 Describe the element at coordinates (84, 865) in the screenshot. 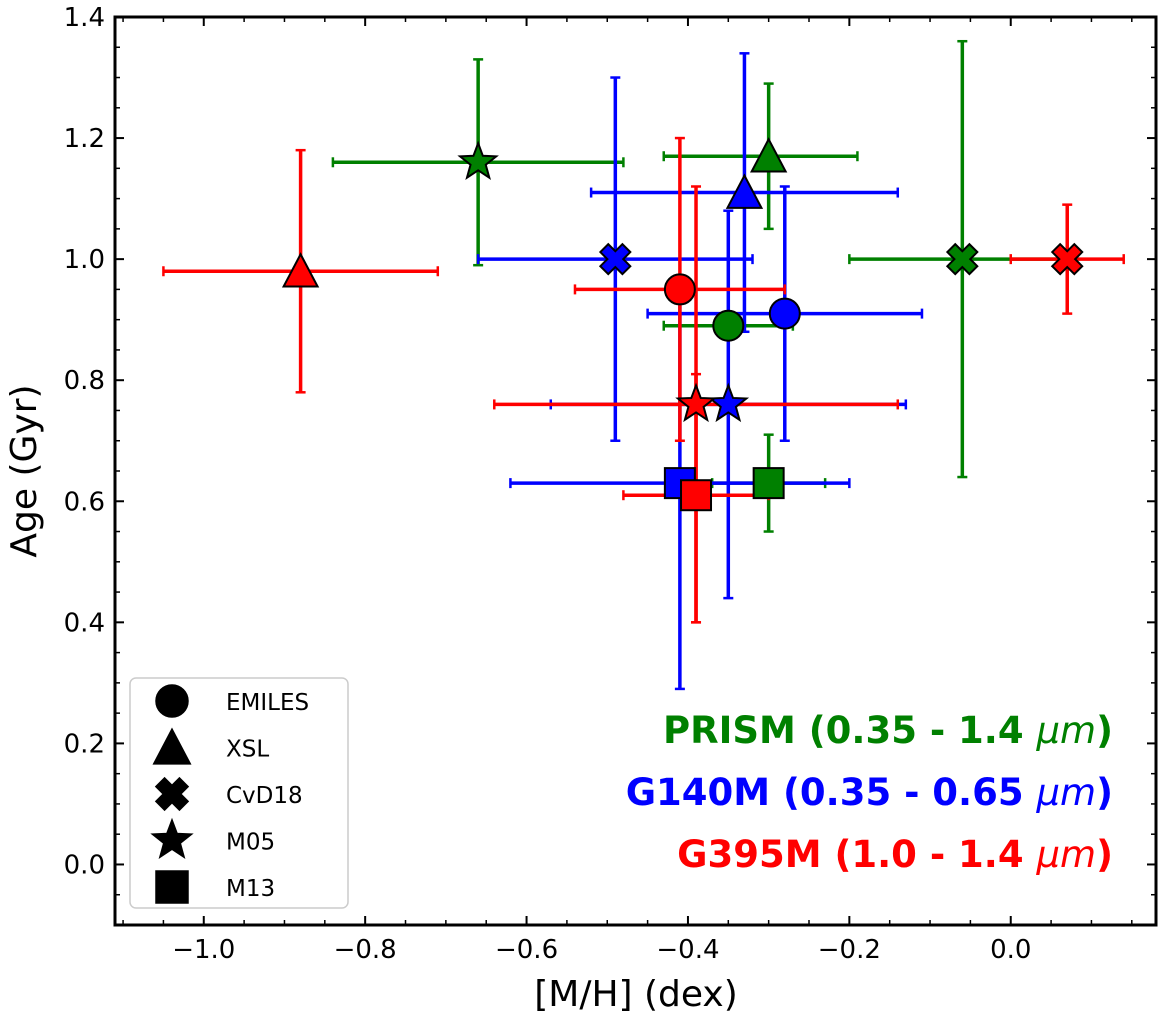

I see `y-tick-label: 0.0` at that location.